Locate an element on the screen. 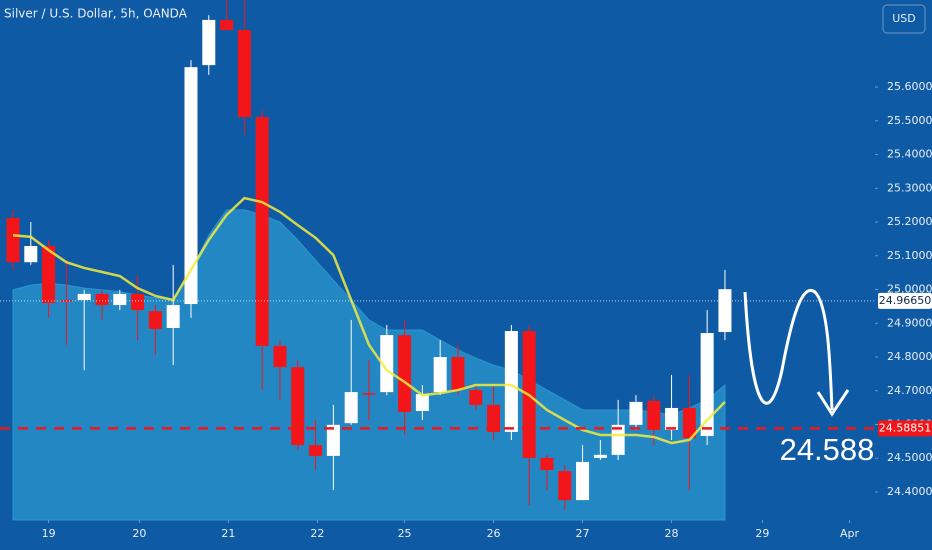 The width and height of the screenshot is (932, 550). x-tick-label: 27 is located at coordinates (583, 533).